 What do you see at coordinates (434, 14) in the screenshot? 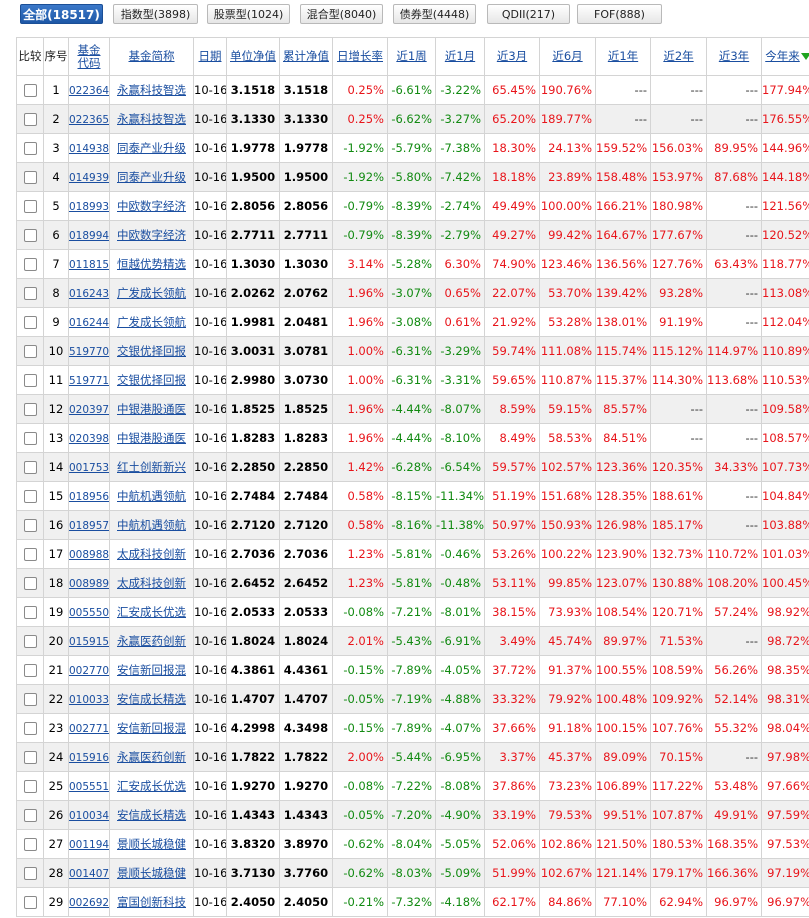
I see `tab-bond: 债券型(4448)` at bounding box center [434, 14].